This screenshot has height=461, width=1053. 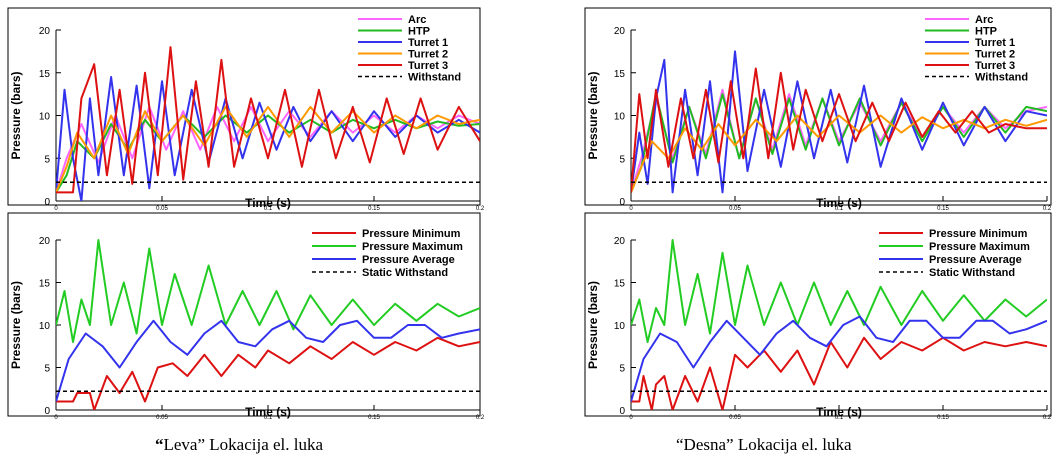 I want to click on left-caption: “Leva” Lokacija el. luka, so click(x=239, y=444).